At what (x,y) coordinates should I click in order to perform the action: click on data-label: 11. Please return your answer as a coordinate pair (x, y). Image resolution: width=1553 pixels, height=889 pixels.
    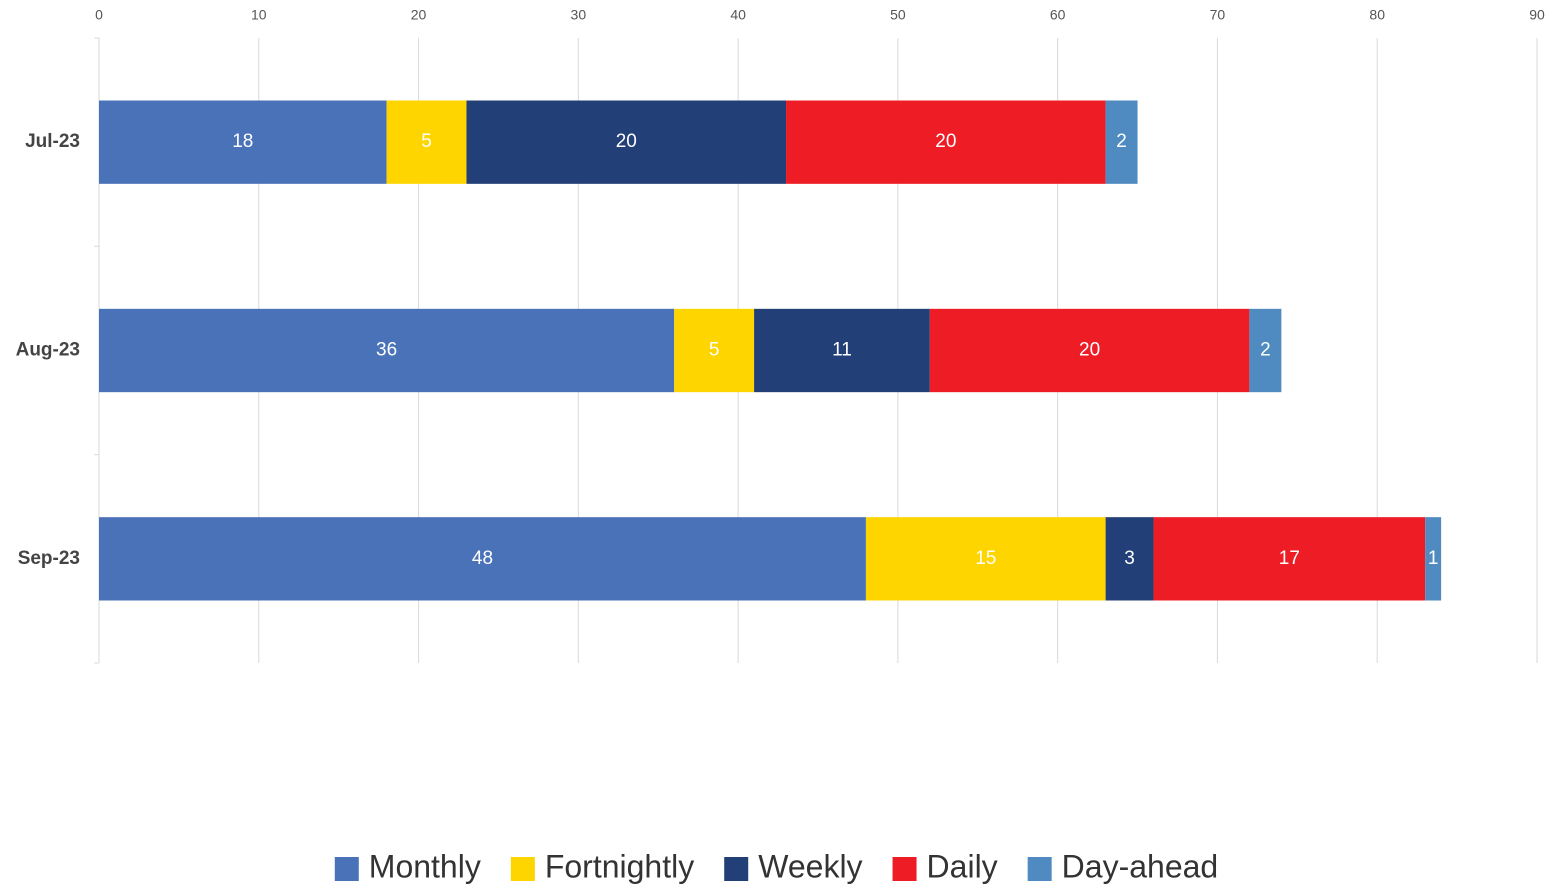
    Looking at the image, I should click on (842, 350).